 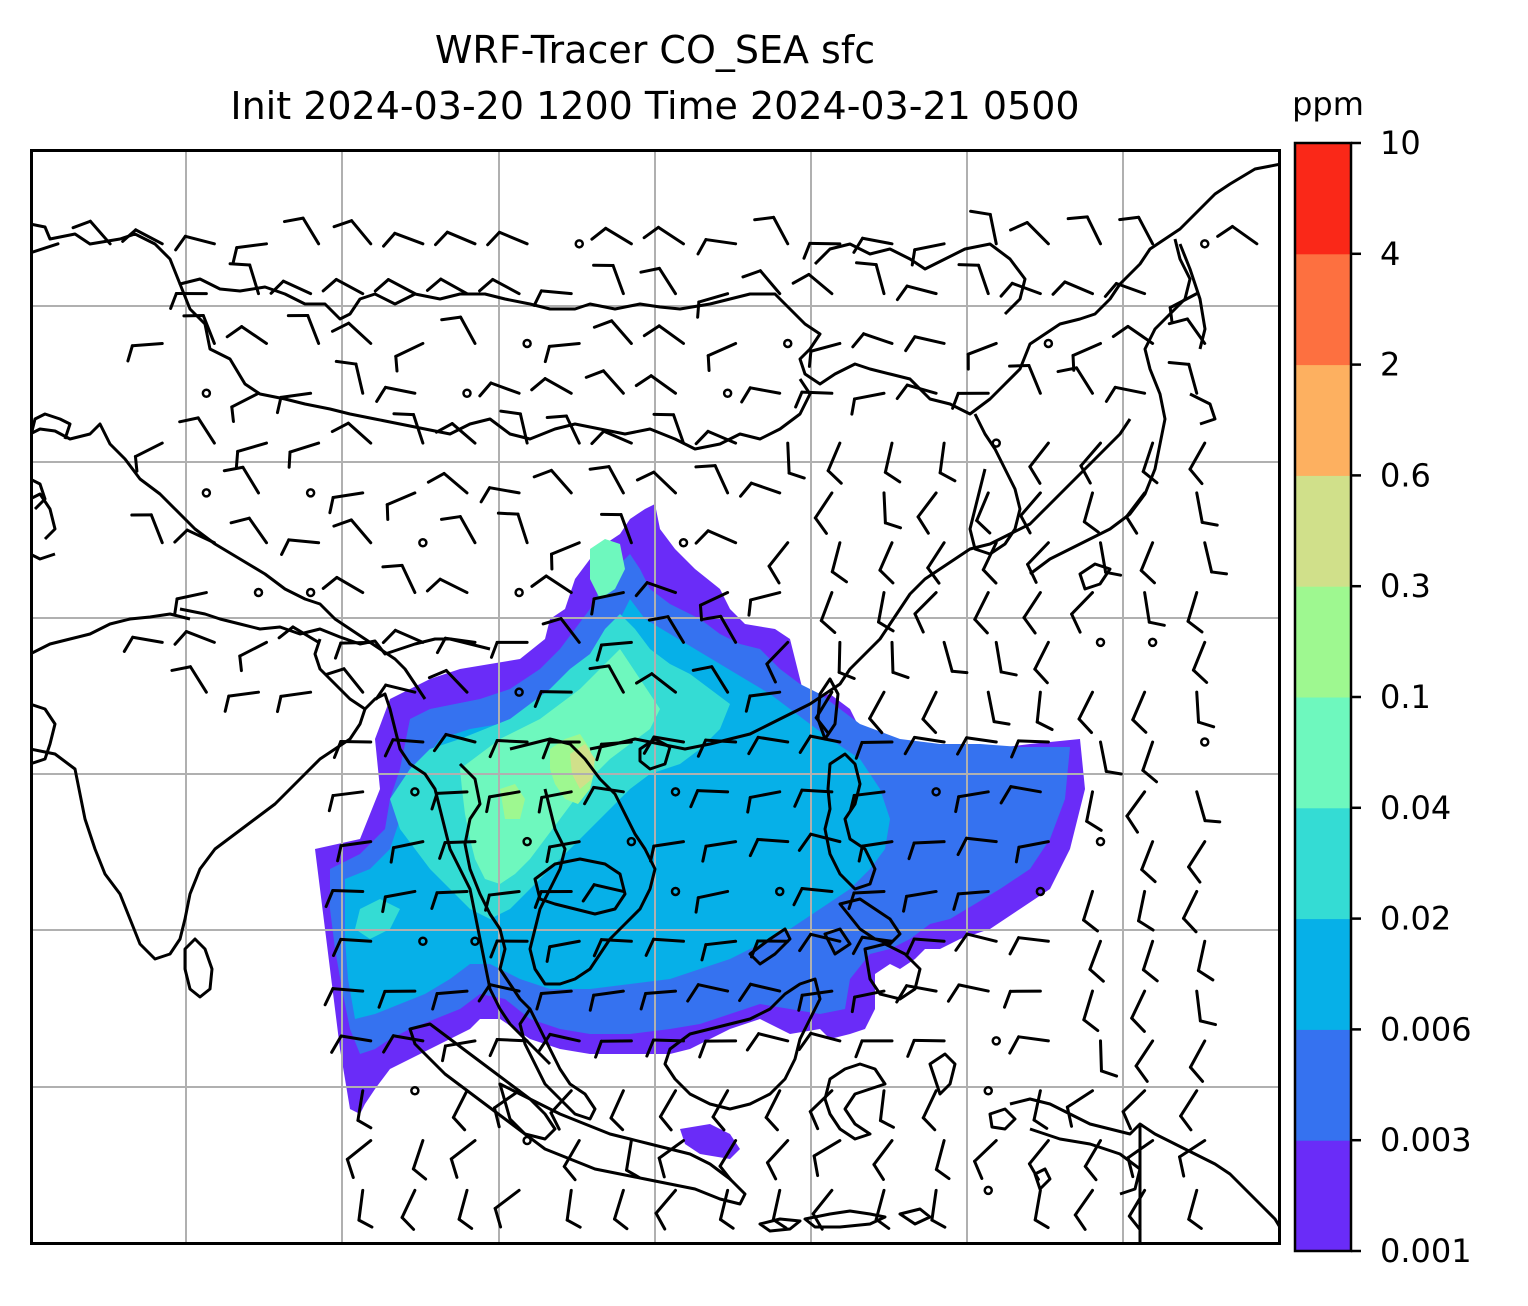 I want to click on coastline-korea, so click(x=995, y=484).